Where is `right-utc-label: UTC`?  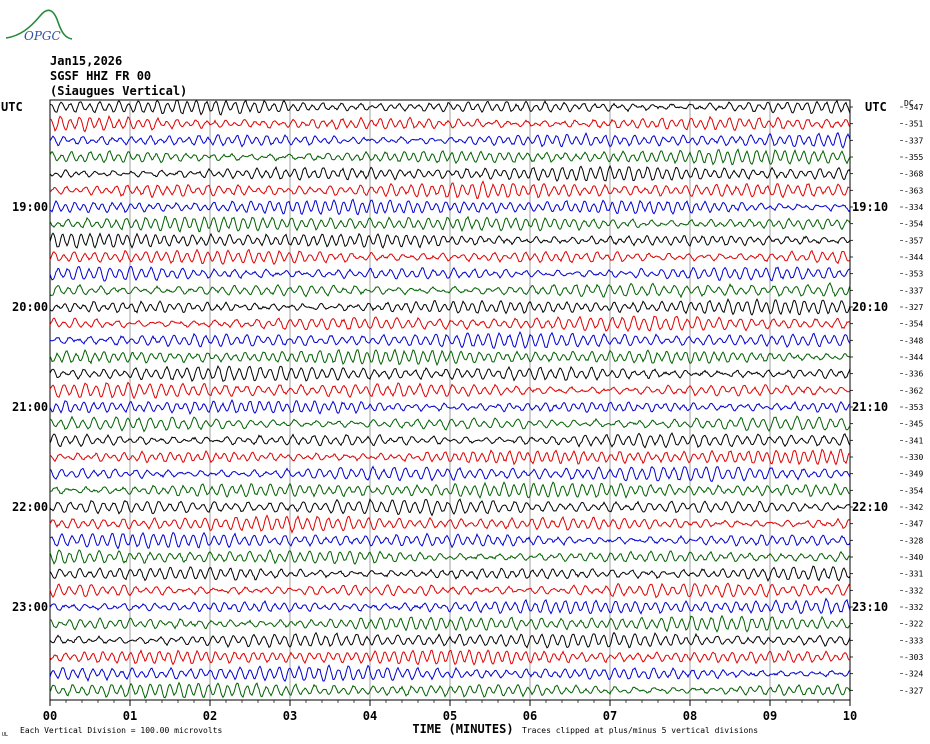 right-utc-label: UTC is located at coordinates (876, 107).